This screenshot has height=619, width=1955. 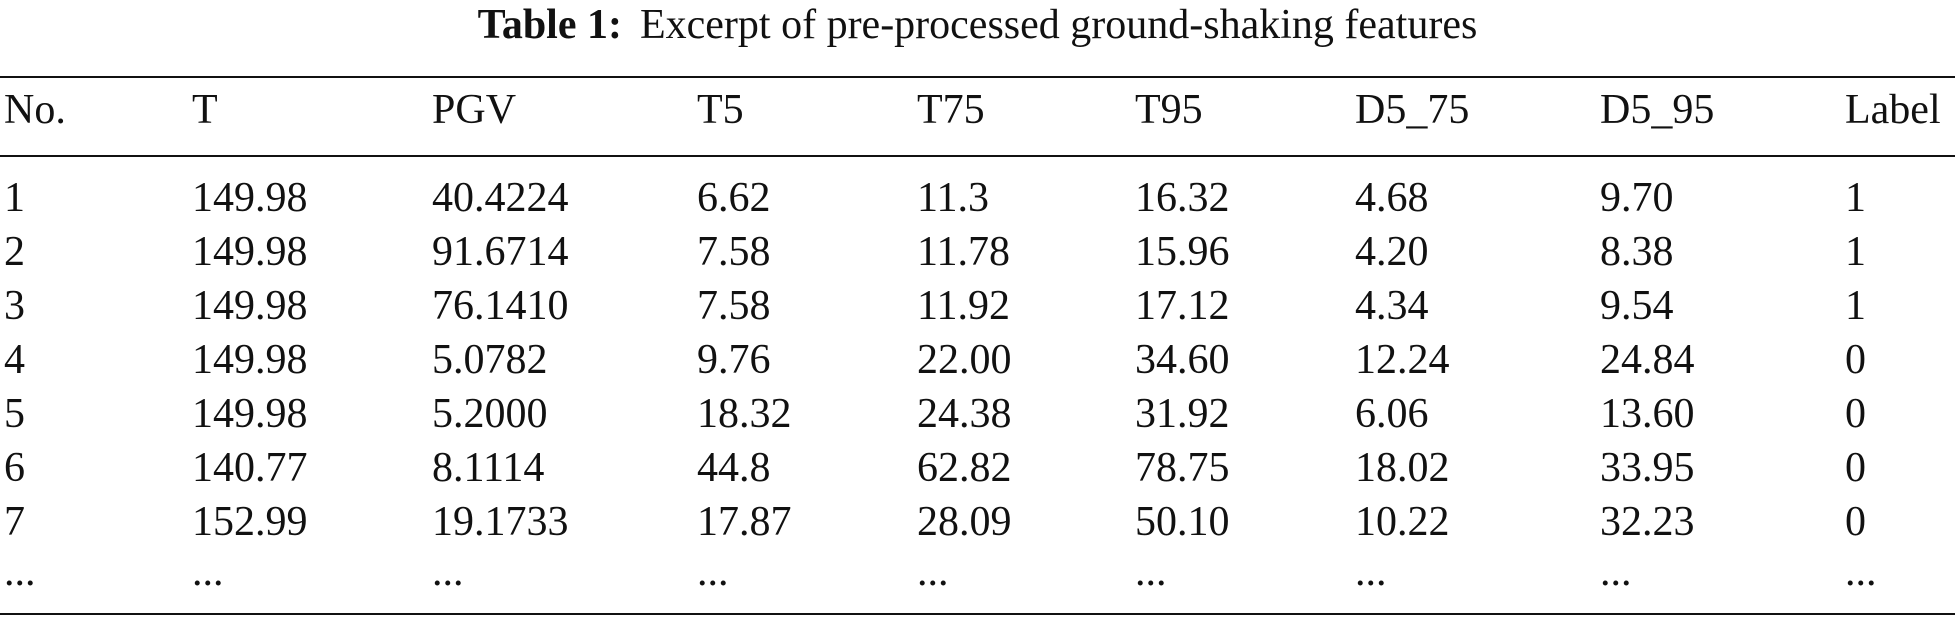 What do you see at coordinates (720, 110) in the screenshot?
I see `header-cell-t5: T5` at bounding box center [720, 110].